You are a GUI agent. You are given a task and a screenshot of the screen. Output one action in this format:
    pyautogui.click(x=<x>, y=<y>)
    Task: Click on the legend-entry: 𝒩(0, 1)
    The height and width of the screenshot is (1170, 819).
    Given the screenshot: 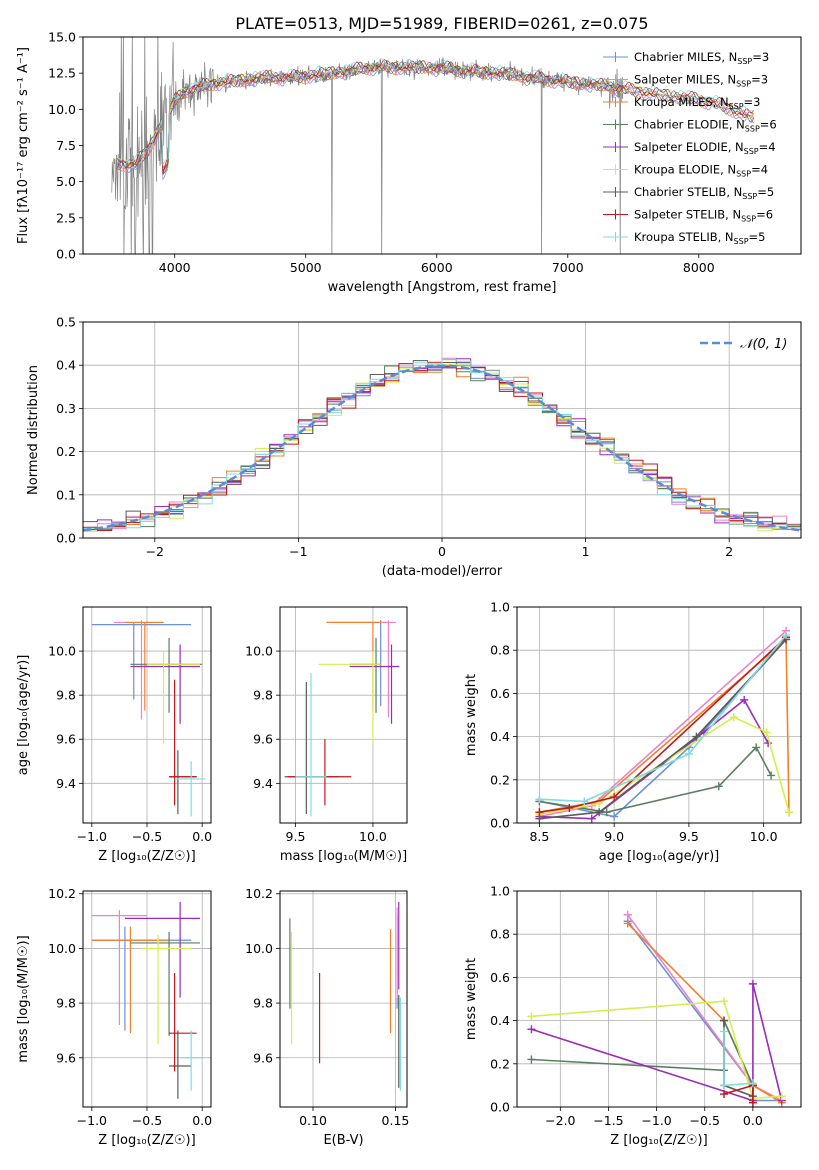 What is the action you would take?
    pyautogui.click(x=763, y=344)
    